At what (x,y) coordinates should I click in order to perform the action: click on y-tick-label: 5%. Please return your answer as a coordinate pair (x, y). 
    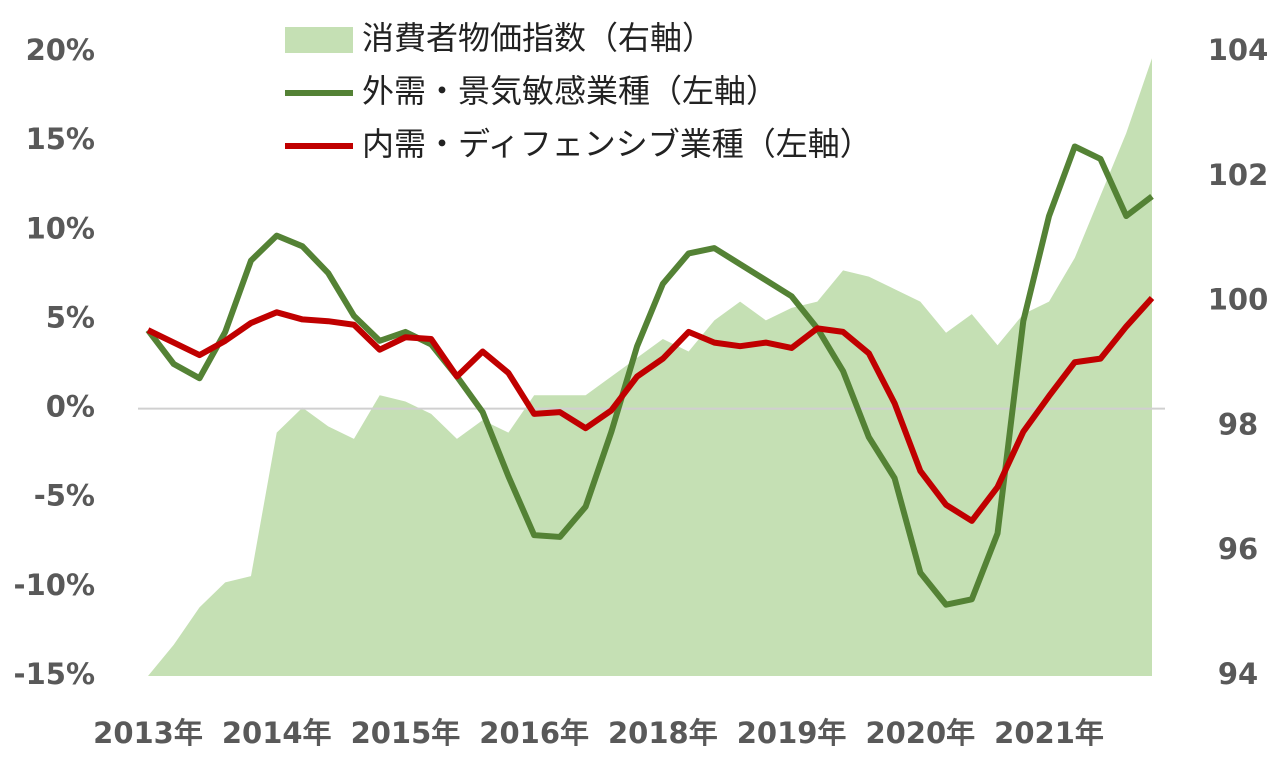
    Looking at the image, I should click on (70, 317).